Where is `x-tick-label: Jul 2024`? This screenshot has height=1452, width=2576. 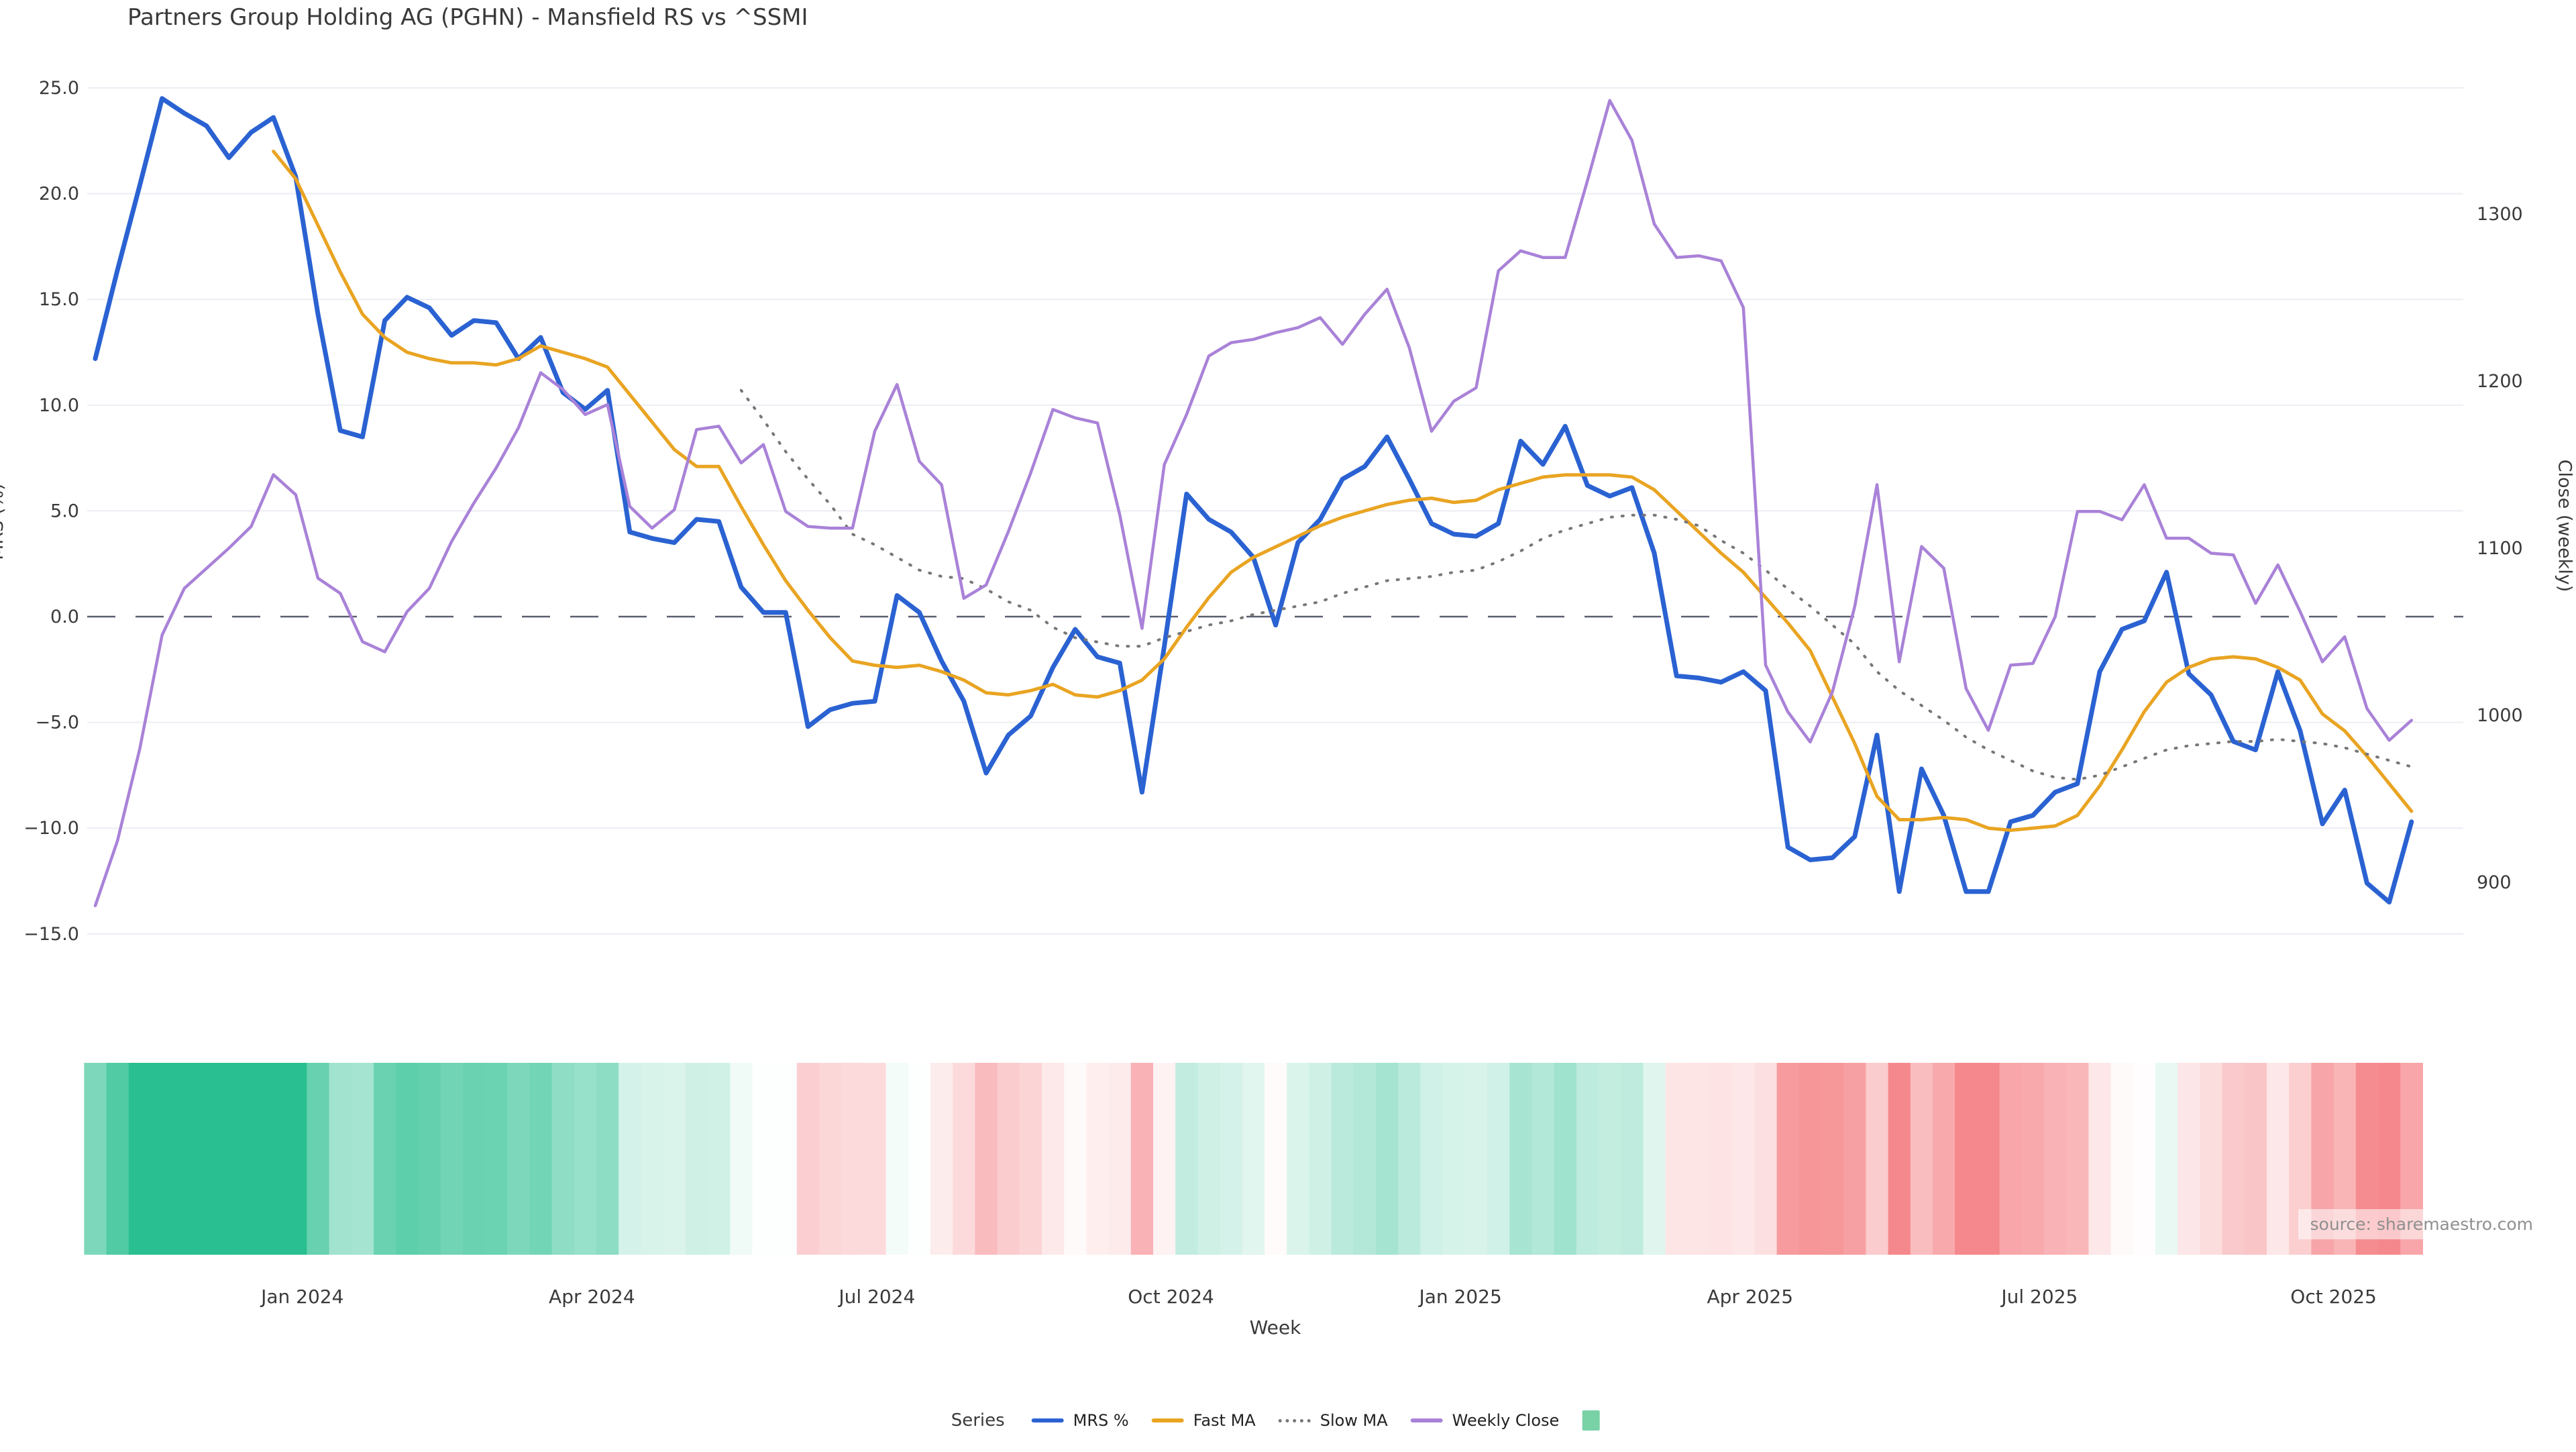 x-tick-label: Jul 2024 is located at coordinates (876, 1297).